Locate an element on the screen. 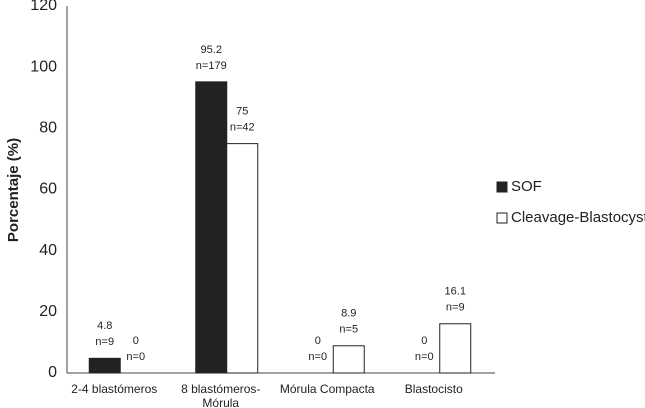 The image size is (645, 408). y-tick-label: 80 is located at coordinates (48, 128).